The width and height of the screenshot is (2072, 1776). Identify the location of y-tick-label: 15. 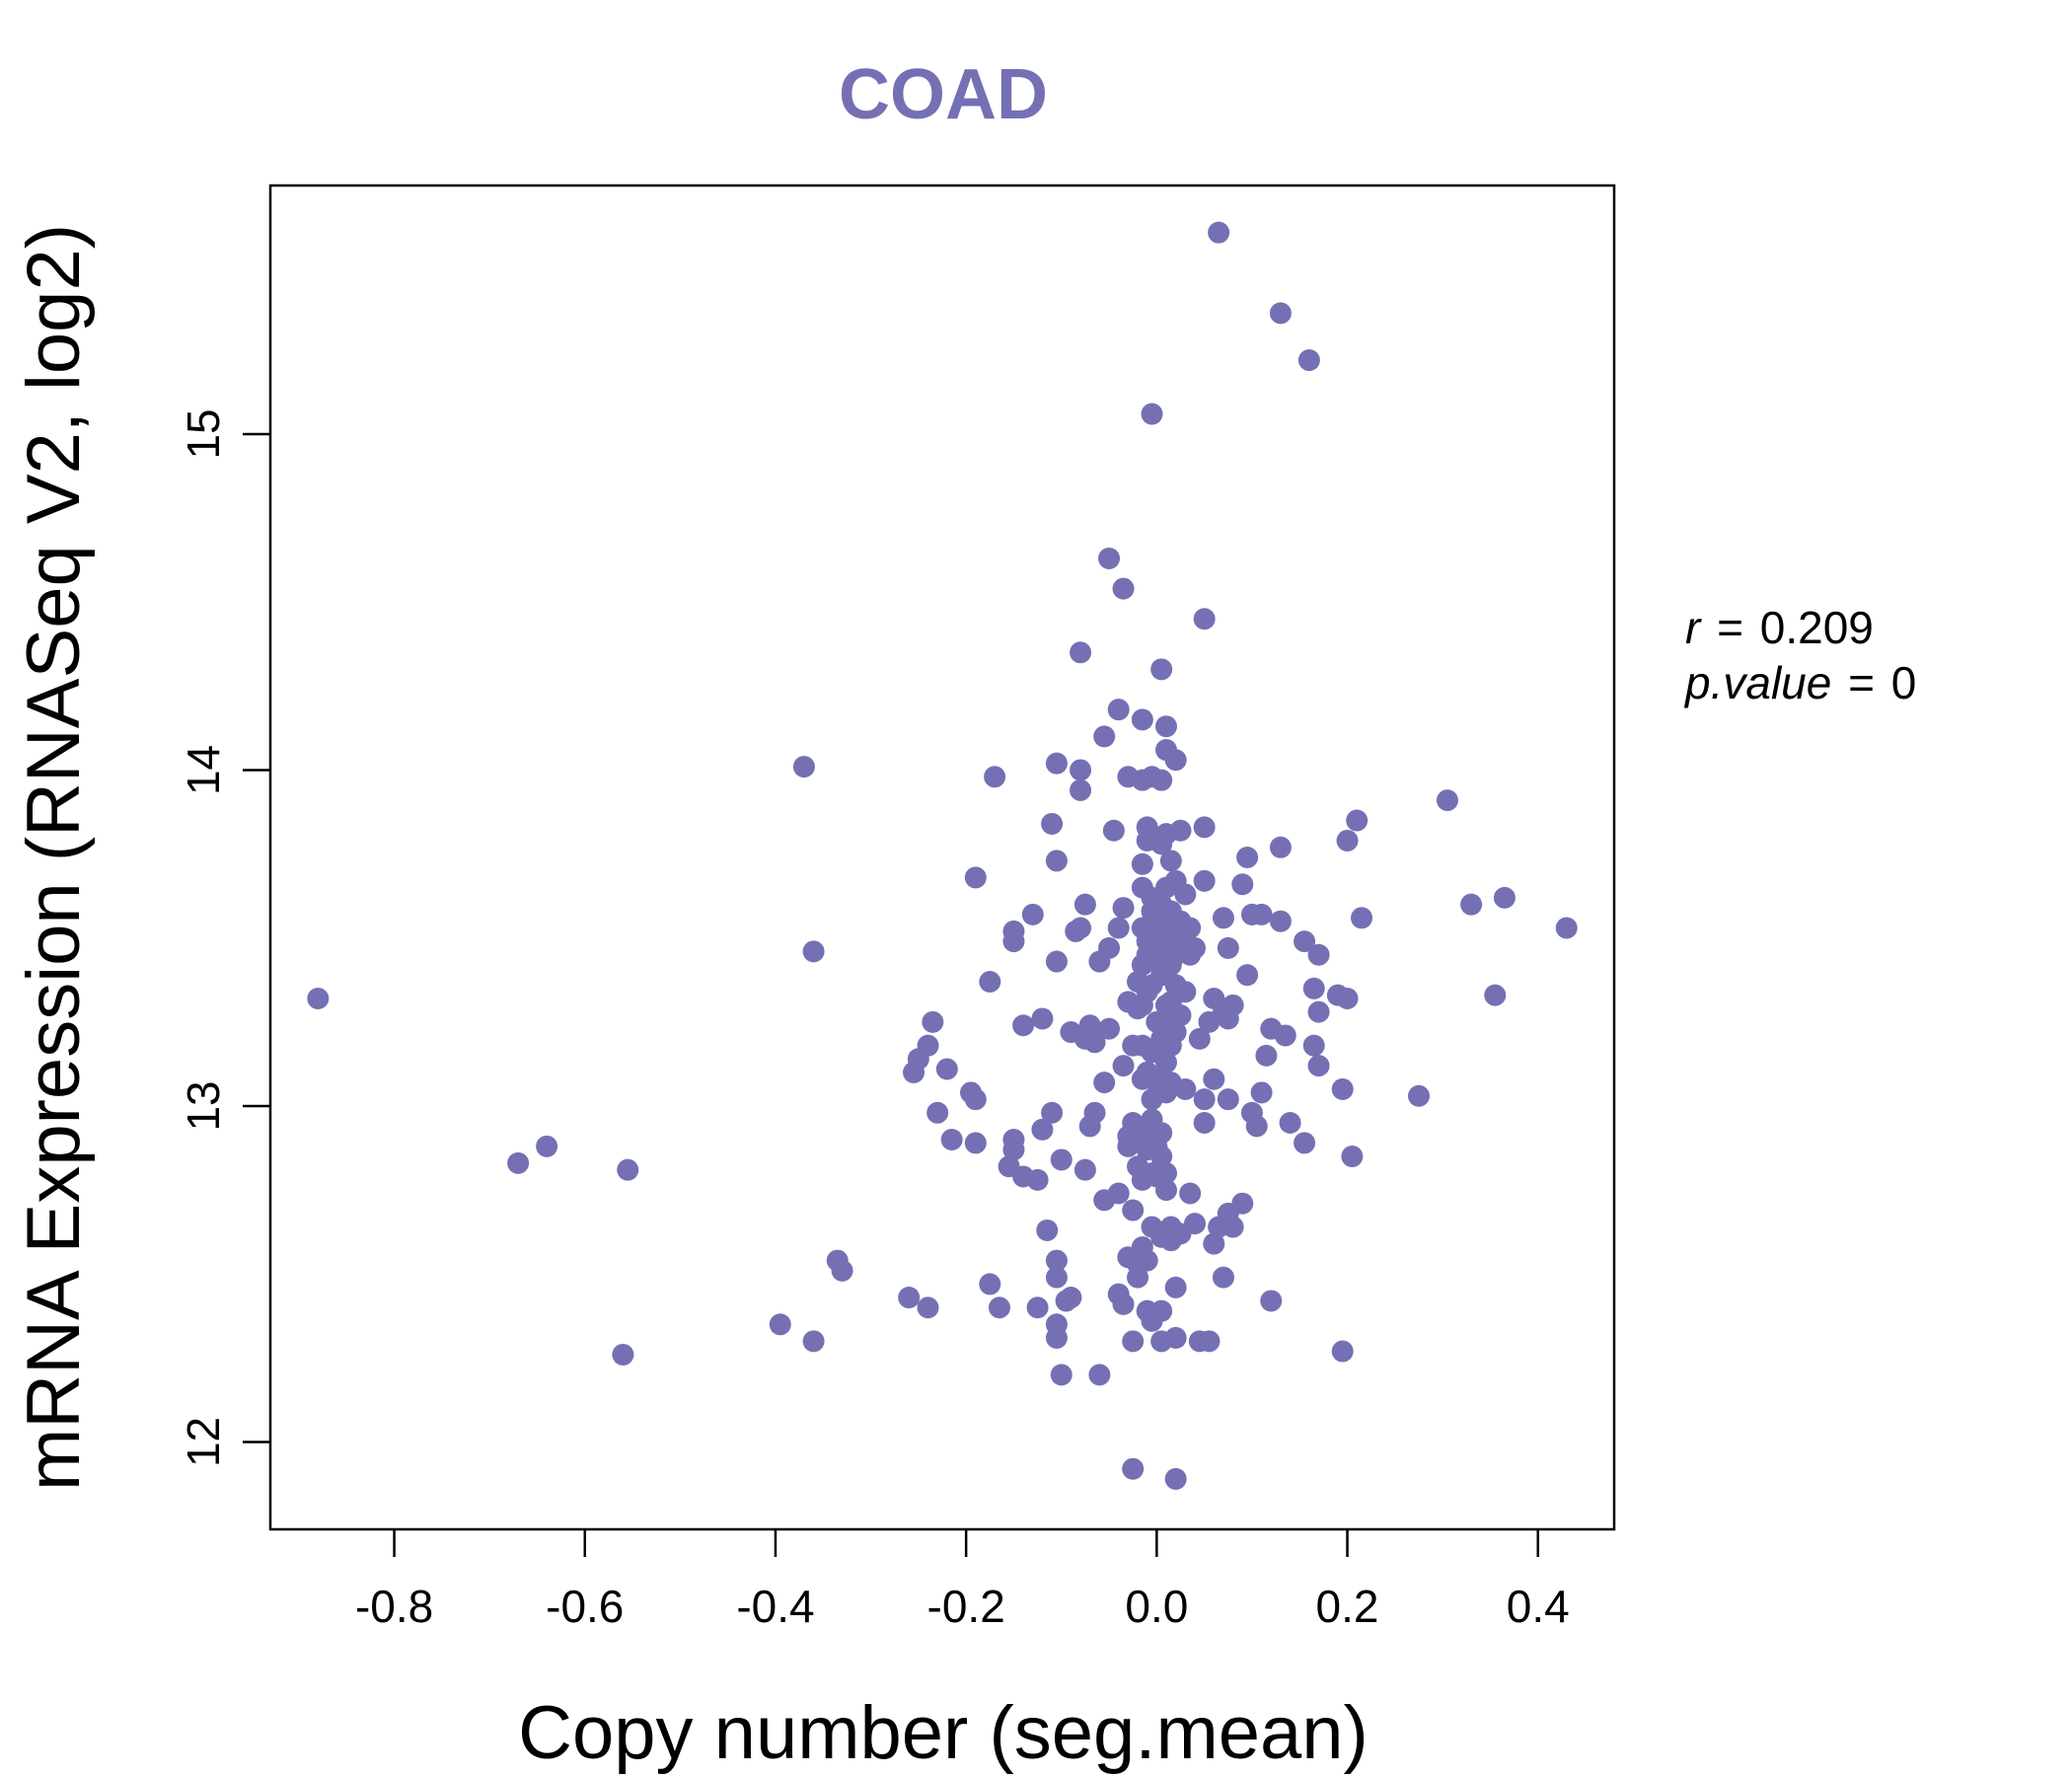
(204, 434).